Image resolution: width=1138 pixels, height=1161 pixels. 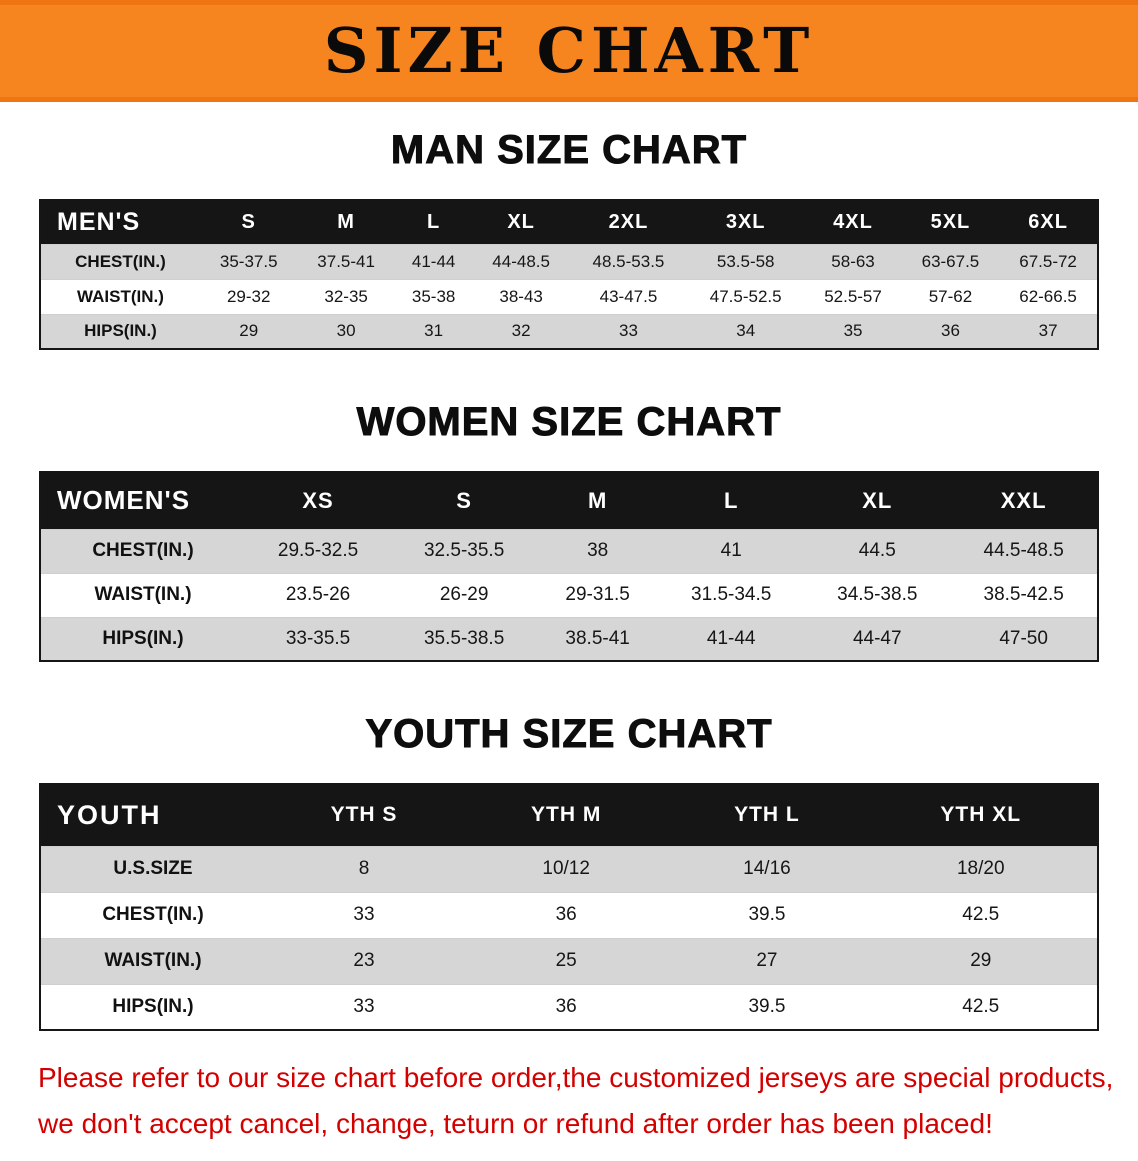 What do you see at coordinates (434, 331) in the screenshot?
I see `size-cell: 31` at bounding box center [434, 331].